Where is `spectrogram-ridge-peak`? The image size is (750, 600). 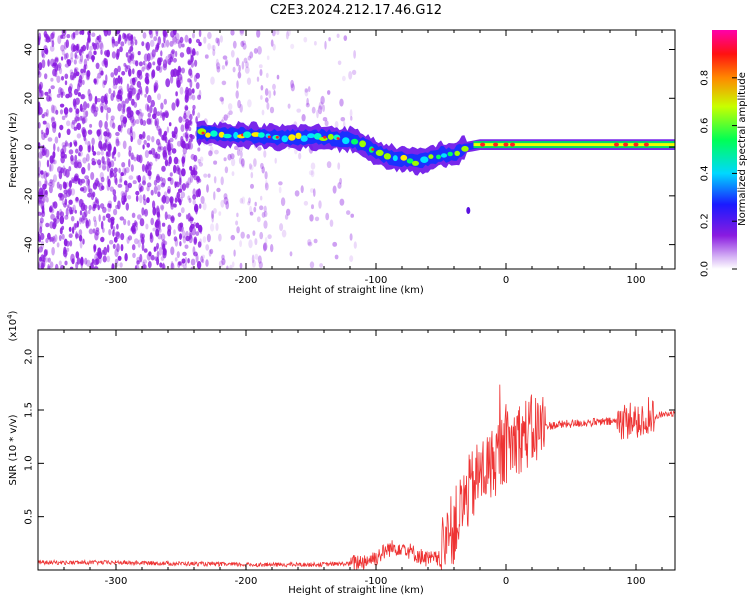 spectrogram-ridge-peak is located at coordinates (203, 133).